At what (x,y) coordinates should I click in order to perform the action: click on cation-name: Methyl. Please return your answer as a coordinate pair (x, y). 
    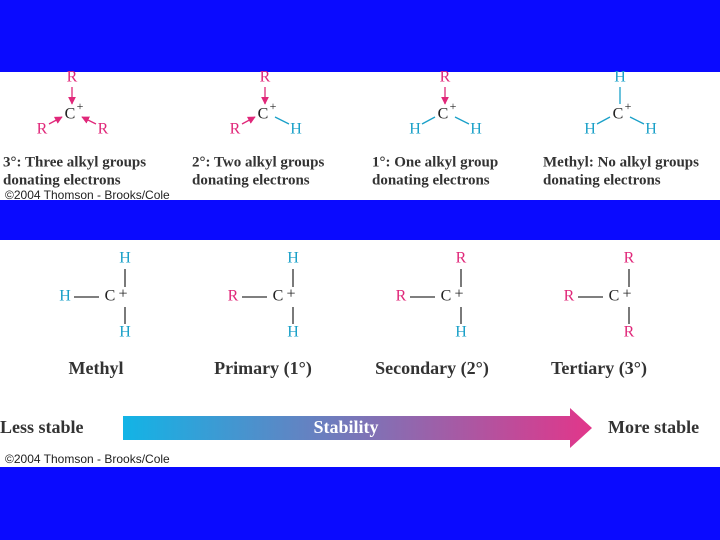
    Looking at the image, I should click on (96, 368).